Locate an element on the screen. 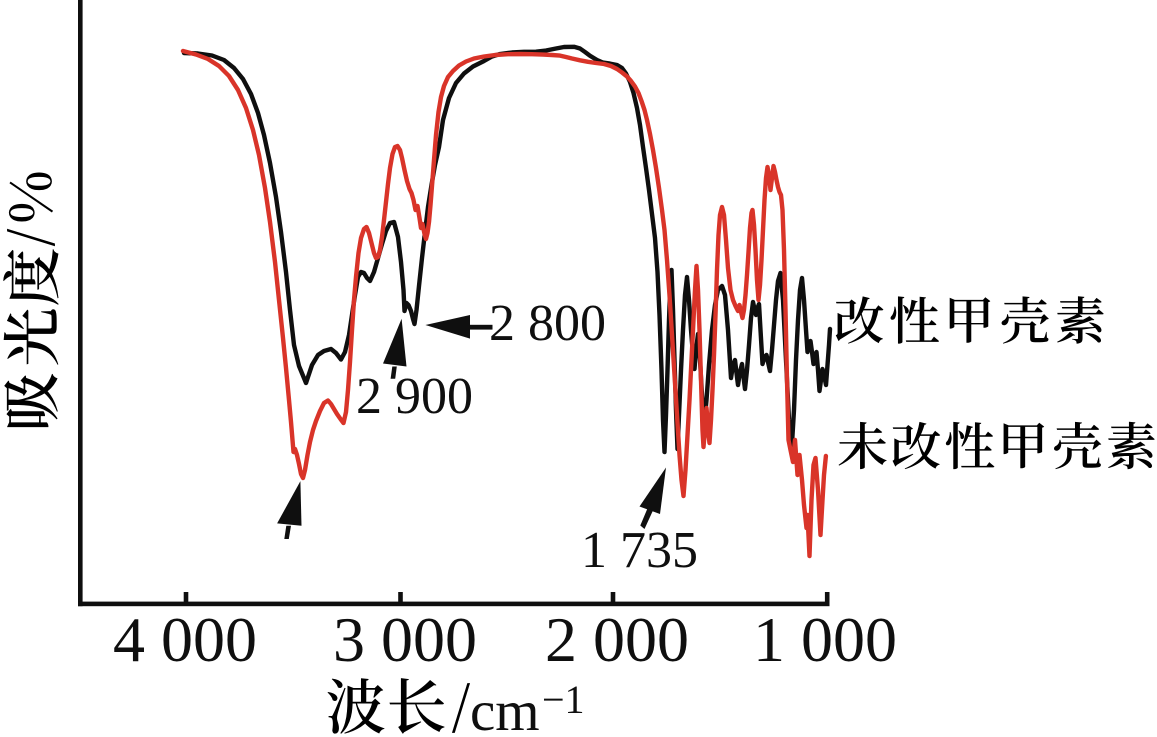 Image resolution: width=1157 pixels, height=737 pixels. svg-text: 2 000 is located at coordinates (617, 639).